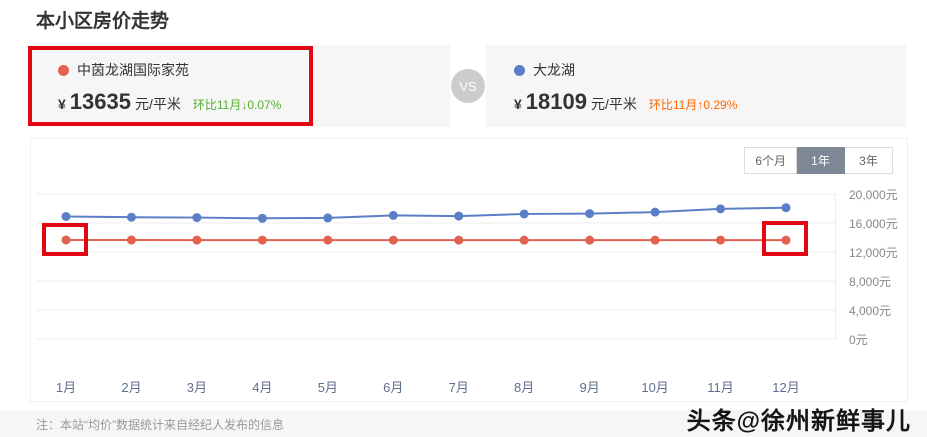 Image resolution: width=927 pixels, height=437 pixels. What do you see at coordinates (327, 387) in the screenshot?
I see `x-tick-label: 5月` at bounding box center [327, 387].